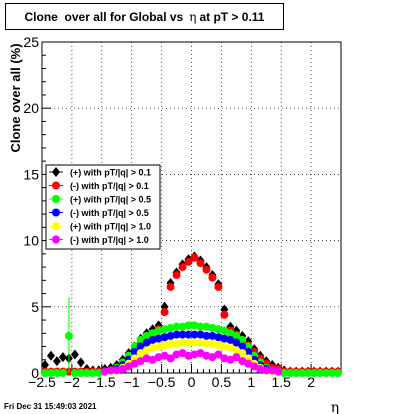 The image size is (400, 414). What do you see at coordinates (72, 382) in the screenshot?
I see `x-tick-label: −2` at bounding box center [72, 382].